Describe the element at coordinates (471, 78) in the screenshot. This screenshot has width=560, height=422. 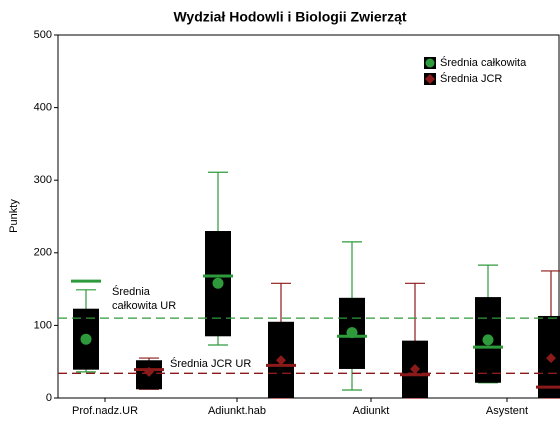
I see `legend-label: Średnia JCR` at that location.